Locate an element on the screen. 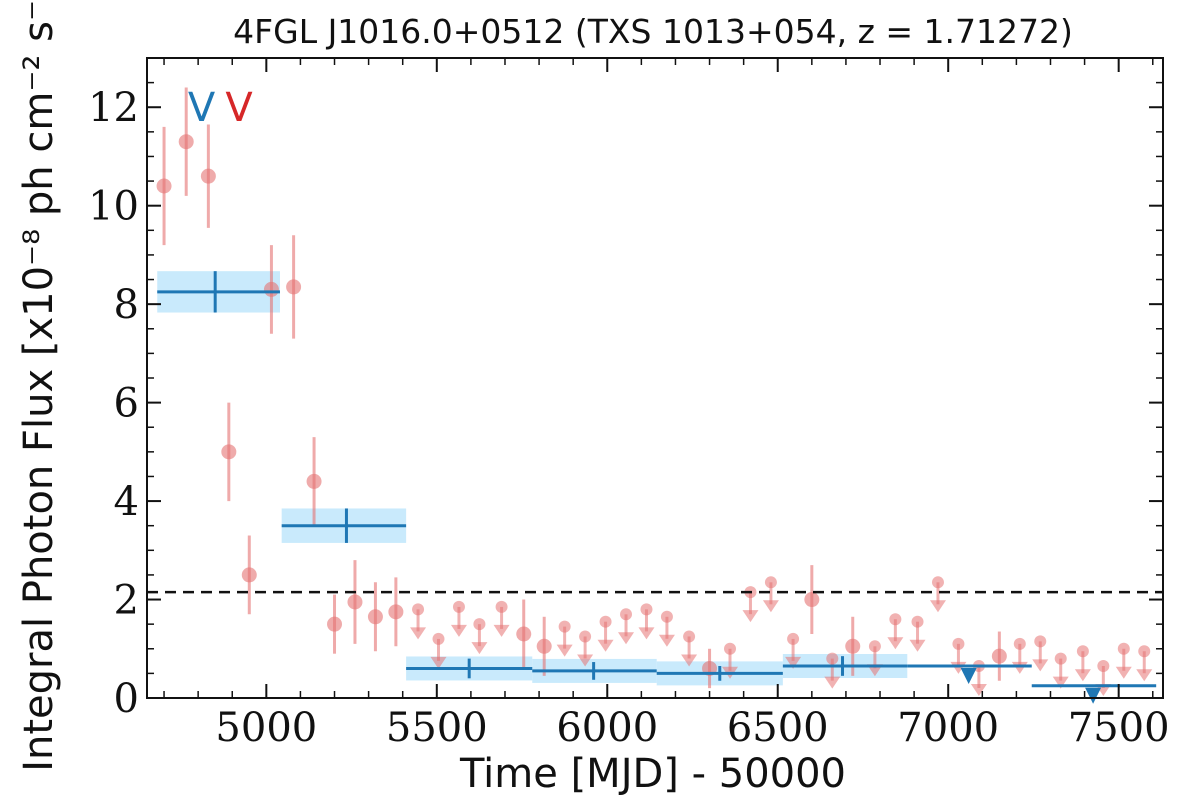 This screenshot has height=800, width=1200. y-axis-label: Integral Photon Flux [x10⁻⁸ ph cm⁻² s⁻¹] is located at coordinates (39, 386).